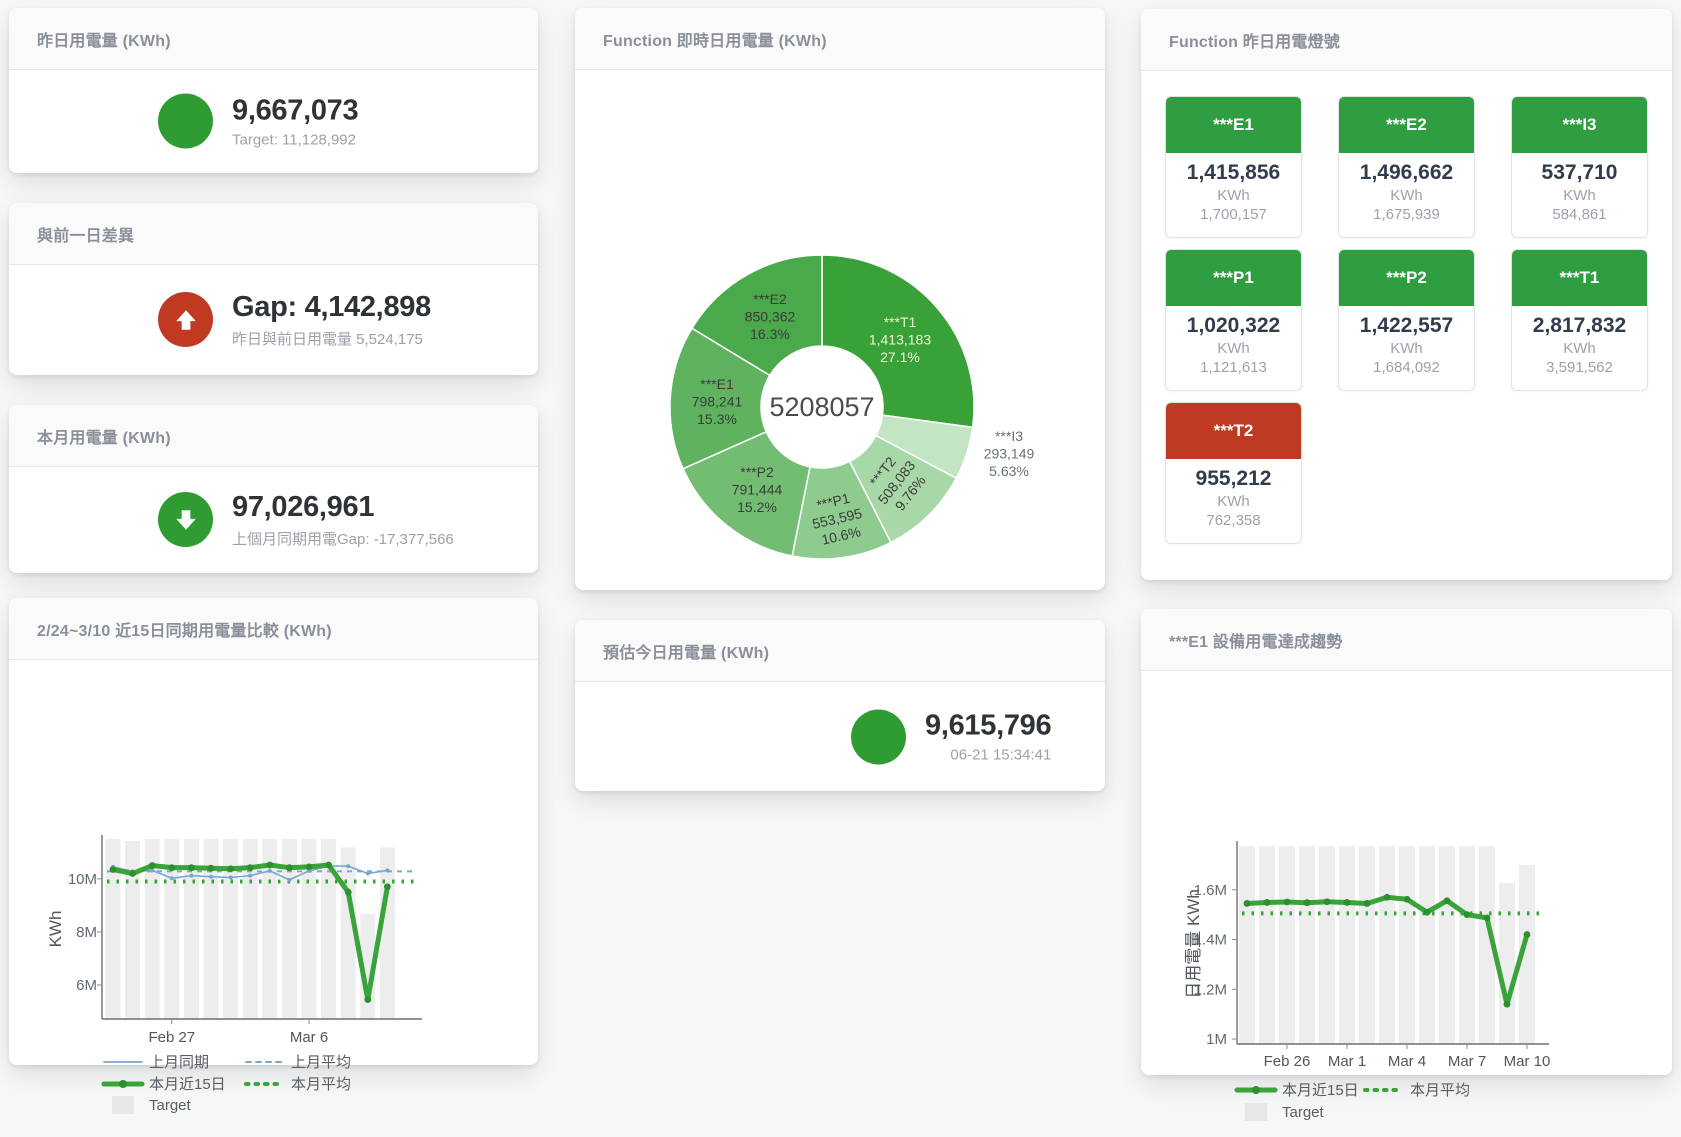 The width and height of the screenshot is (1681, 1137). Describe the element at coordinates (1233, 278) in the screenshot. I see `tile-label: ***P1` at that location.